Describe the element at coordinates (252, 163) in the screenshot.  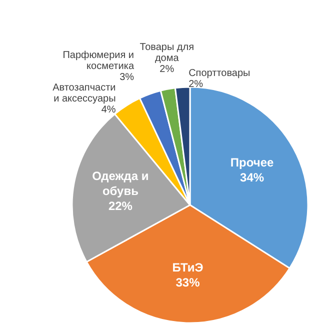
I see `slice-label: Прочее` at that location.